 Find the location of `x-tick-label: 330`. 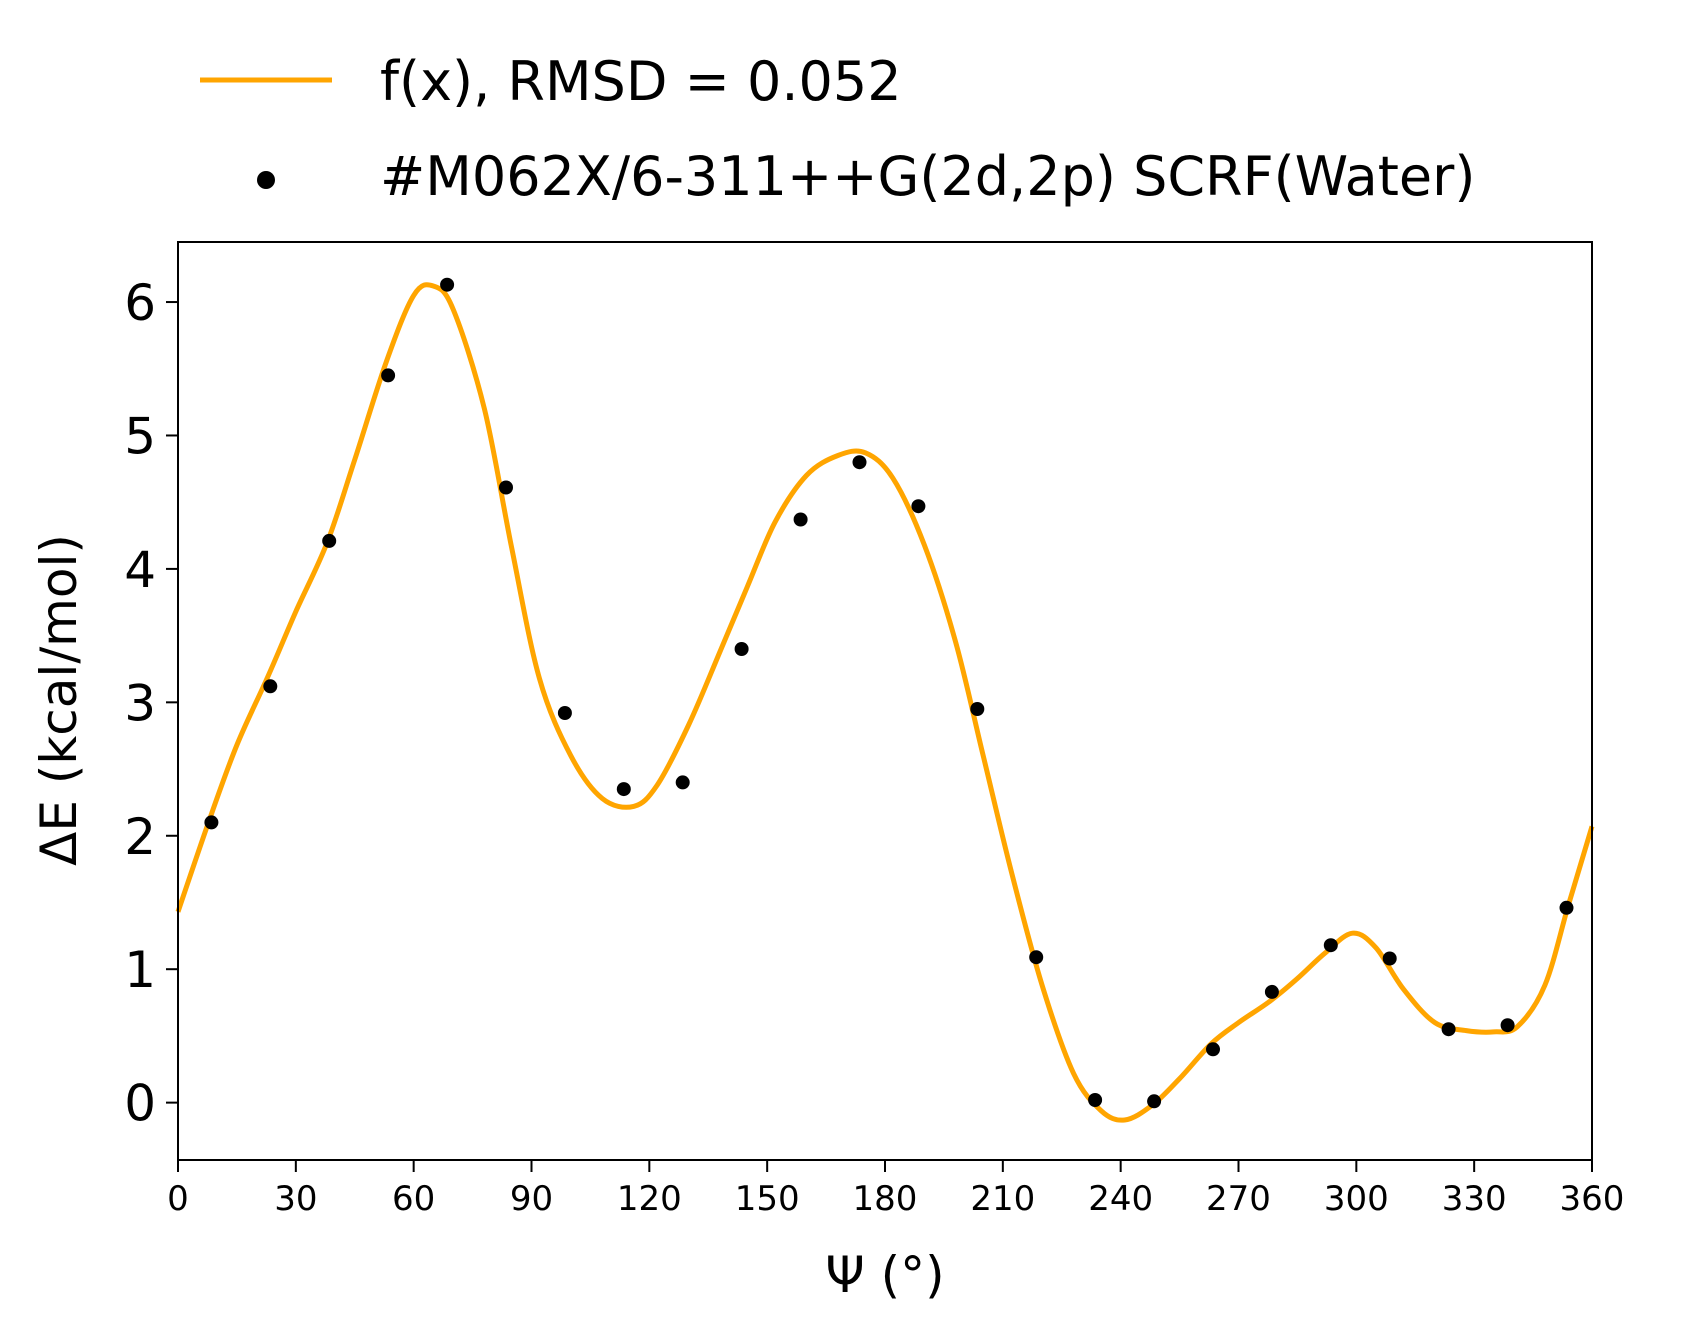

x-tick-label: 330 is located at coordinates (1474, 1199).